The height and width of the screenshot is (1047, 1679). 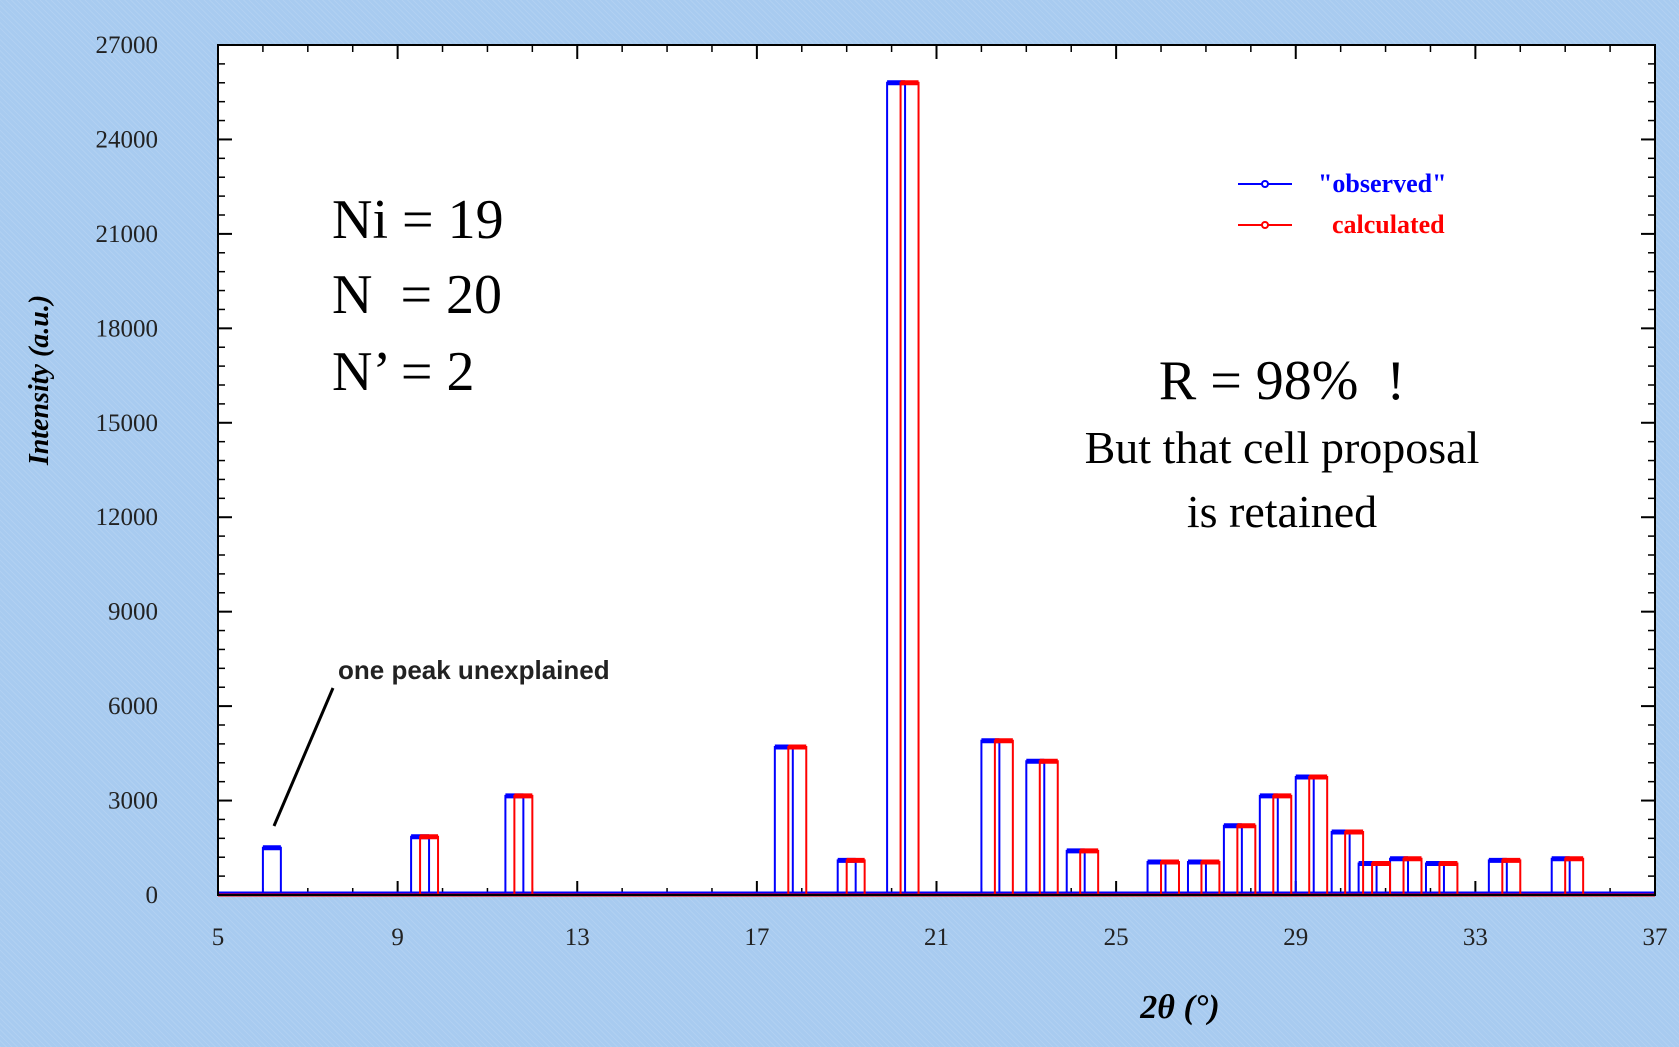 I want to click on x-tick-label: 33, so click(x=1475, y=937).